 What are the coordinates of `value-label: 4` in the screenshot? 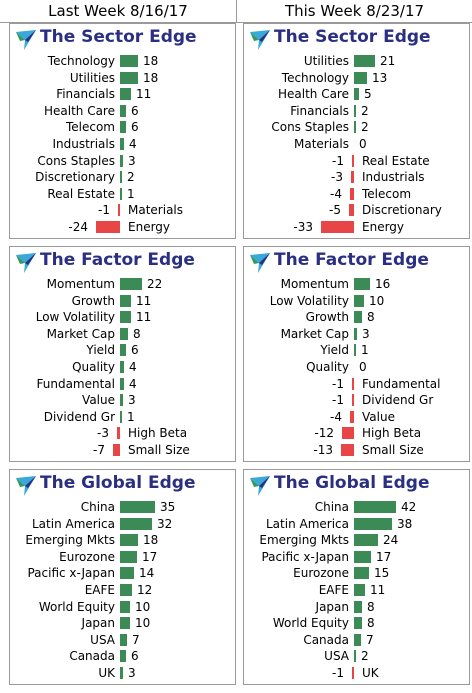 It's located at (133, 383).